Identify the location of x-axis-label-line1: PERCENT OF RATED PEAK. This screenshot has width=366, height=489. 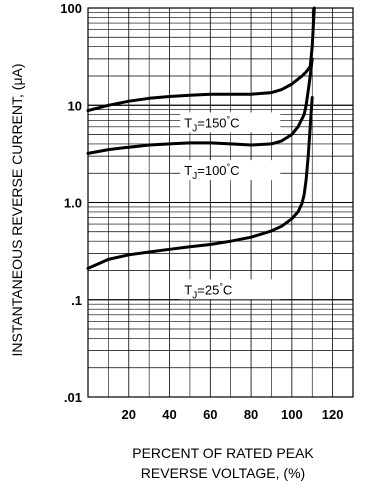
(223, 453).